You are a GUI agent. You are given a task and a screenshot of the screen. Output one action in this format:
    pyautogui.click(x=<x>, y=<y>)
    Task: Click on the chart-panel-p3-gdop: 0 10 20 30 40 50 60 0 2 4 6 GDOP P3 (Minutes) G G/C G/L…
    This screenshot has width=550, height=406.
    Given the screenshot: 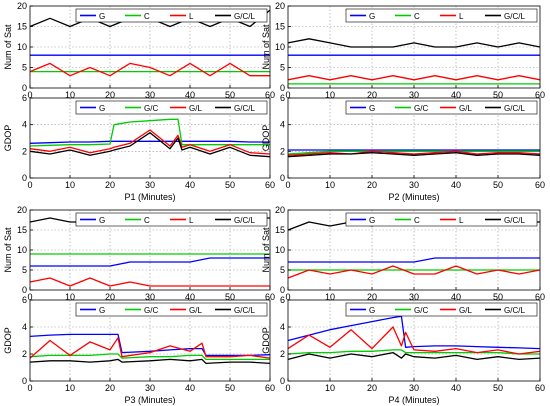 What is the action you would take?
    pyautogui.click(x=139, y=350)
    